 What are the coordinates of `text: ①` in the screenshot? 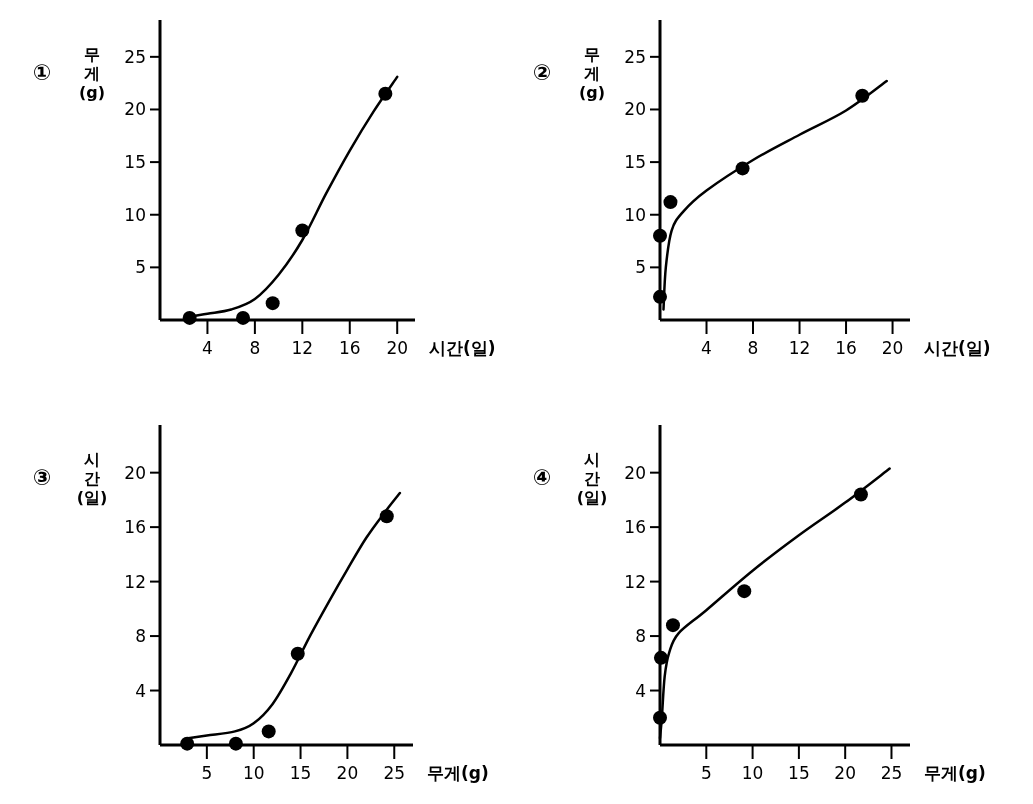 It's located at (42, 72).